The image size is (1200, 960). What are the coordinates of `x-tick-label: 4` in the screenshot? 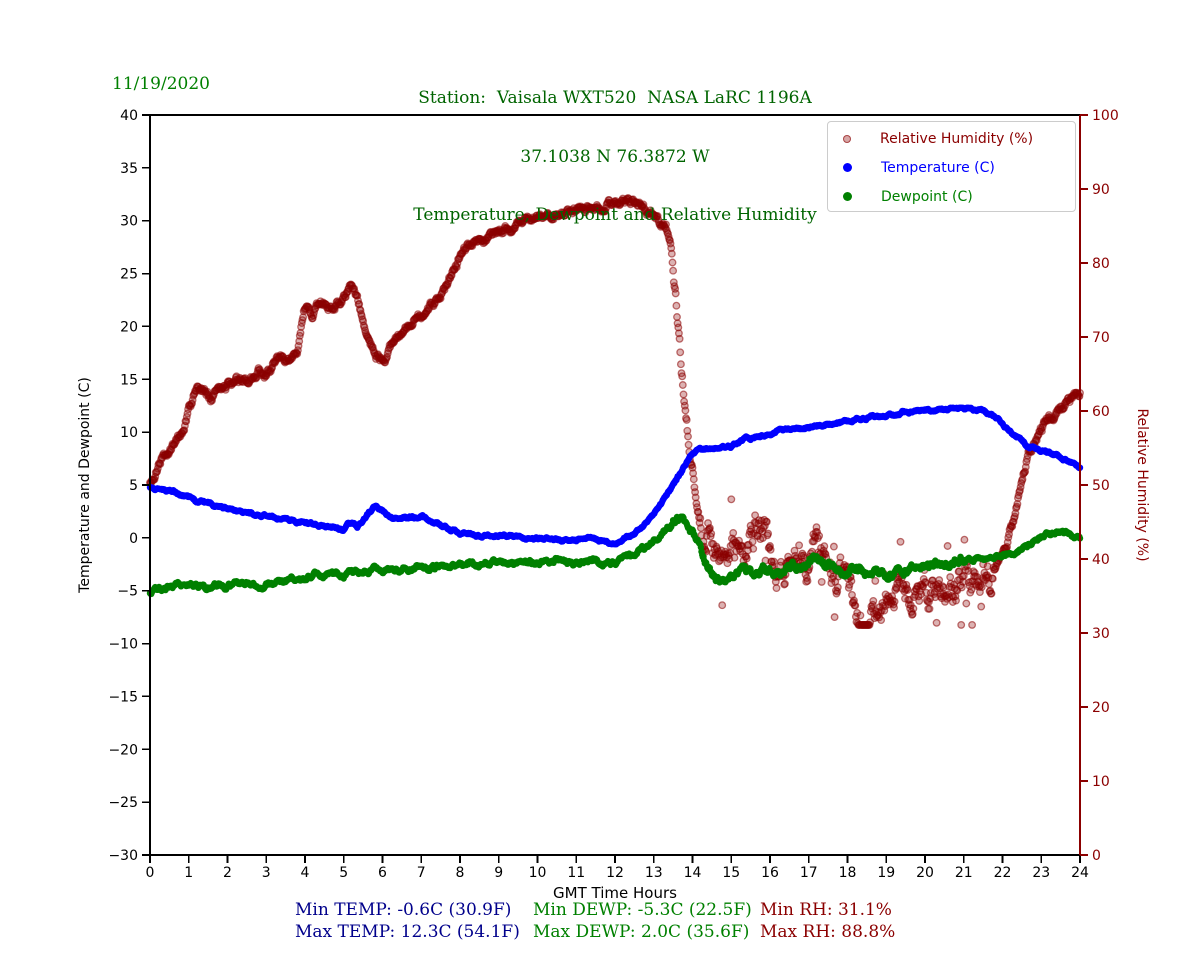 It's located at (305, 873).